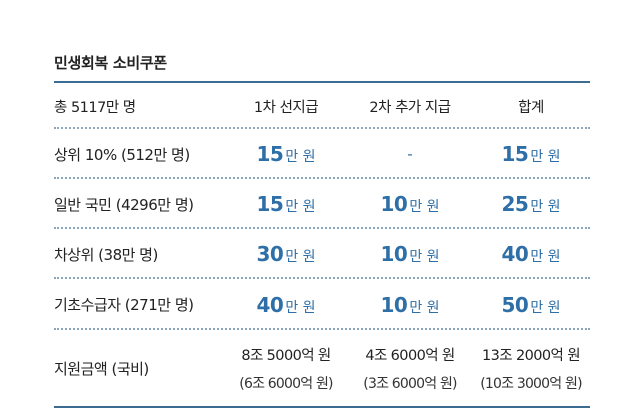  I want to click on budget-second-national: (3조 6000억 원), so click(410, 383).